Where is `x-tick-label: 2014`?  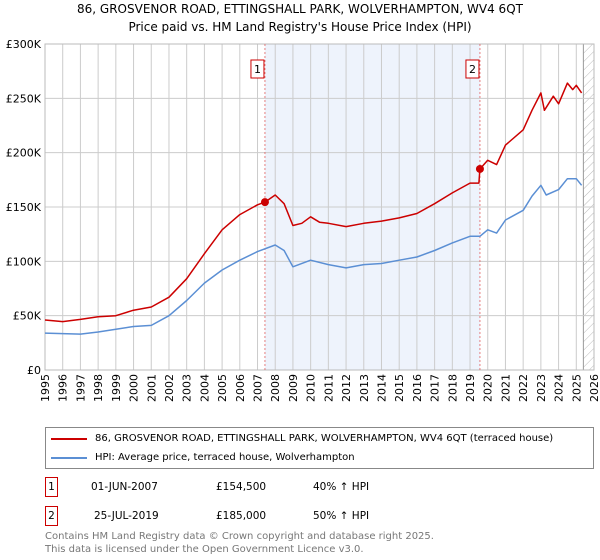
x-tick-label: 2014 is located at coordinates (381, 388).